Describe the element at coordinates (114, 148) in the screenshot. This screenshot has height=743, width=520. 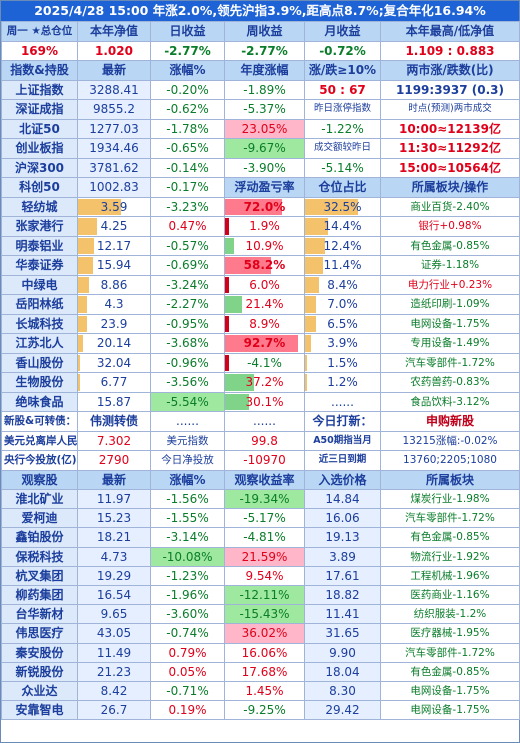
I see `index-price: 1934.46` at that location.